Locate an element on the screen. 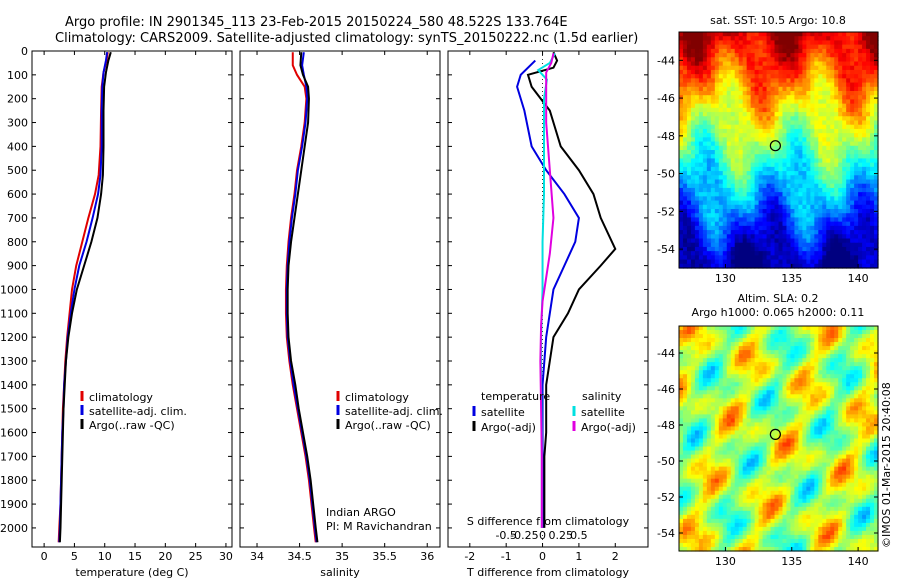 This screenshot has width=900, height=580. temperature-xtick-label: 0 is located at coordinates (44, 556).